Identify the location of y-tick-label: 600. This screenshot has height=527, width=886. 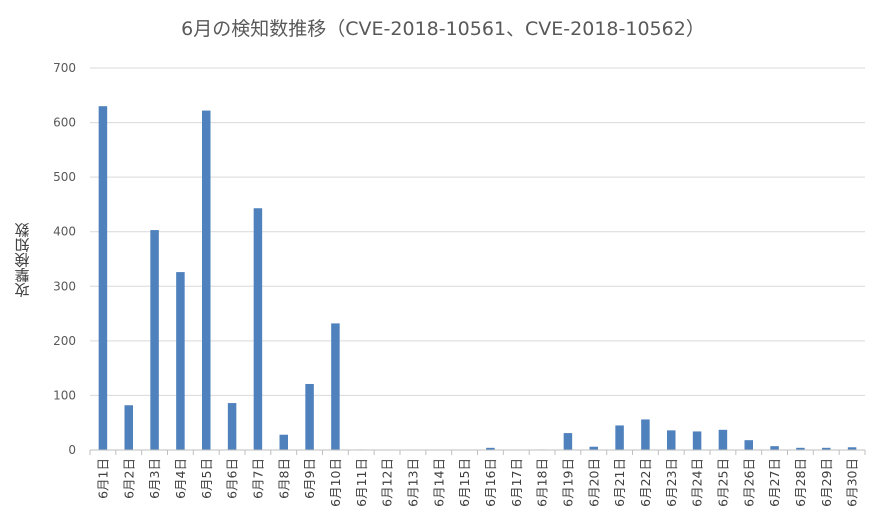
(64, 123).